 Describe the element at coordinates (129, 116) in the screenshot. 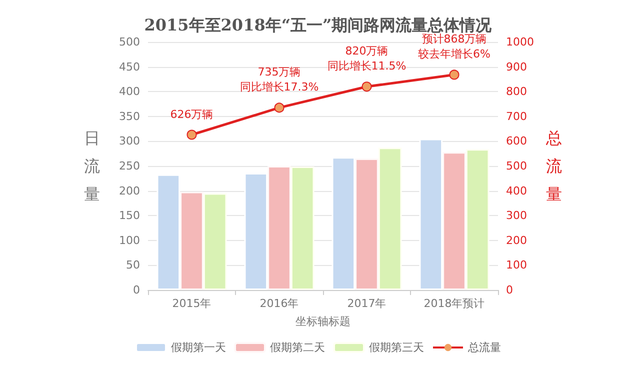

I see `y-tick-label: 350` at that location.